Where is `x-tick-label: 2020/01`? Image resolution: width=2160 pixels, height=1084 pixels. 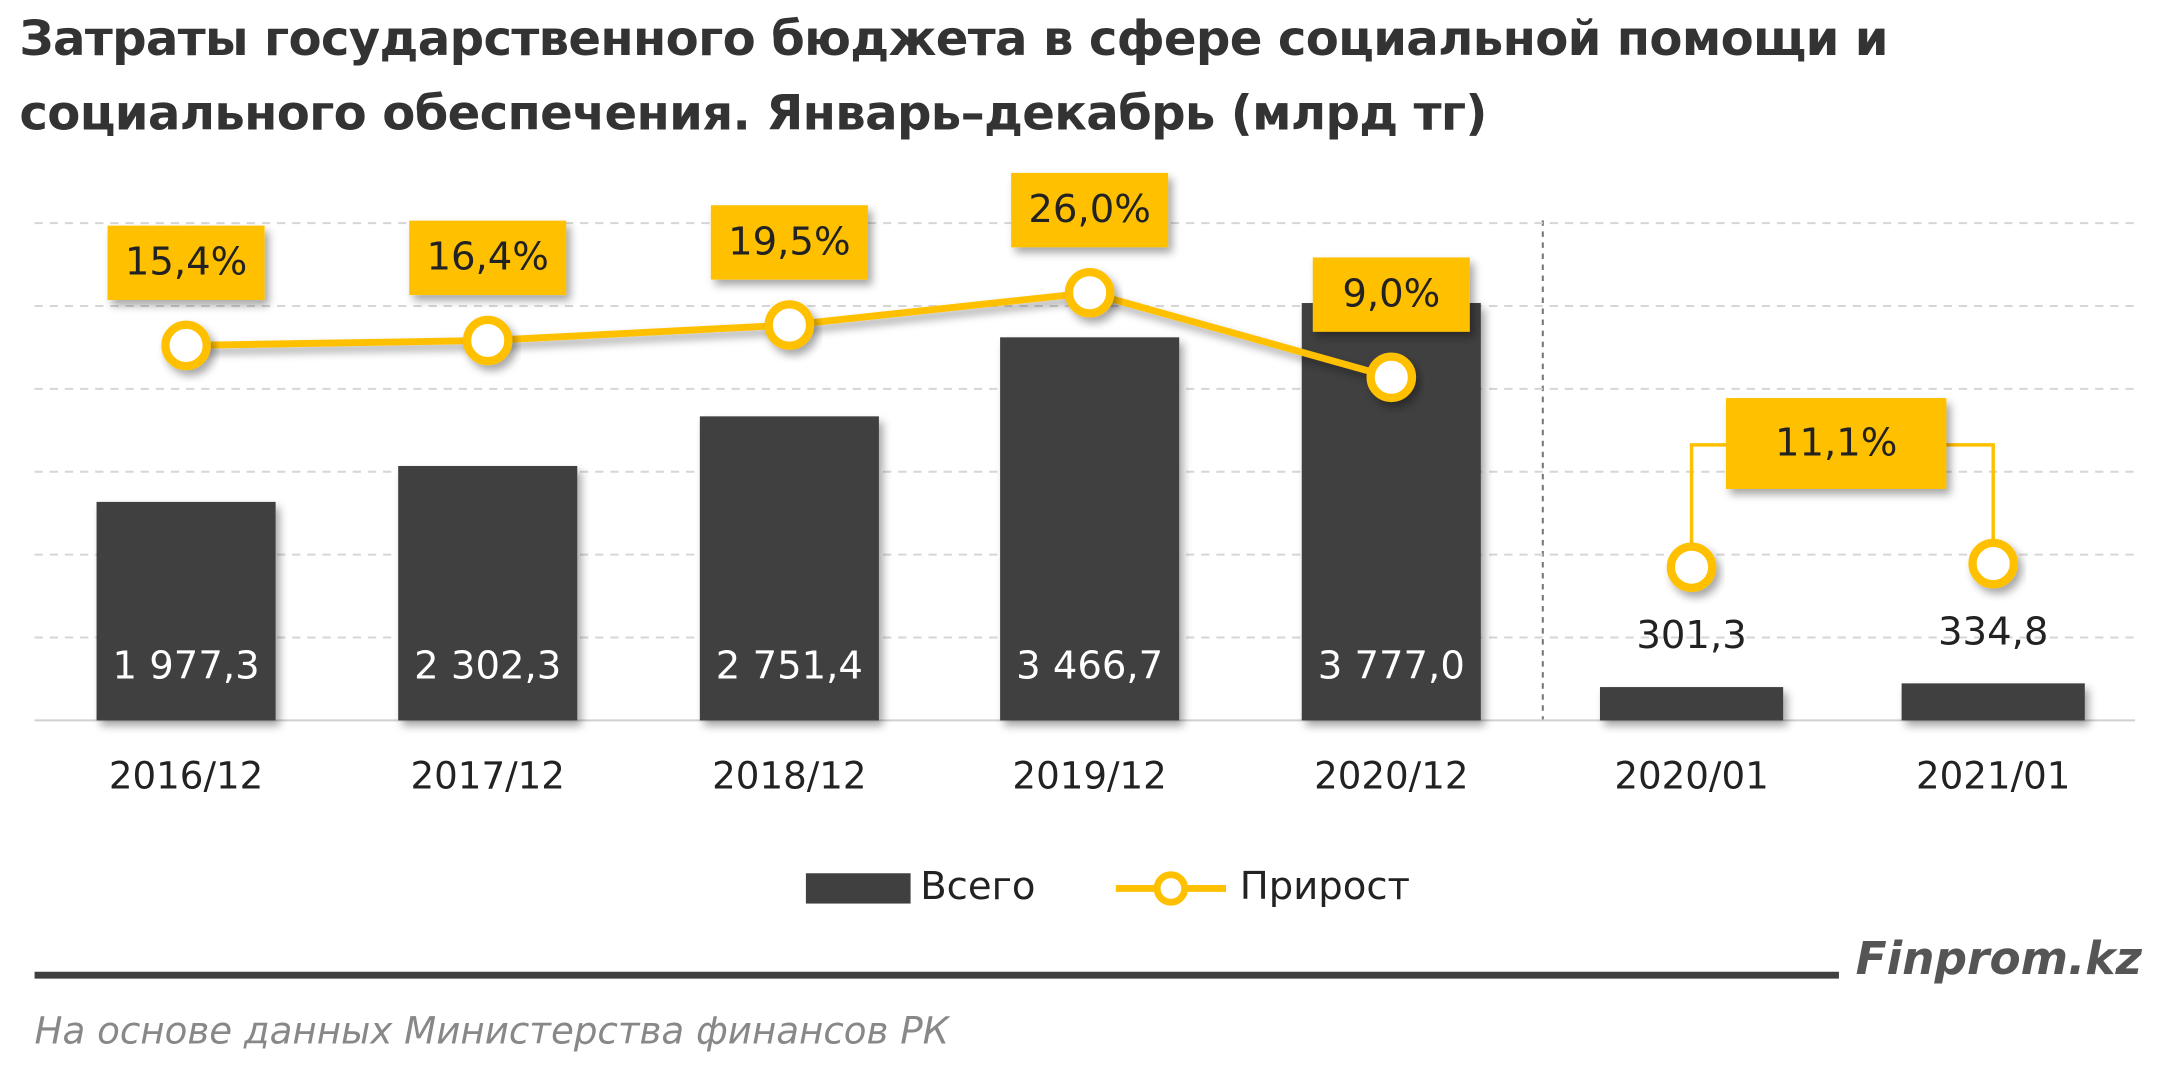
x-tick-label: 2020/01 is located at coordinates (1691, 776).